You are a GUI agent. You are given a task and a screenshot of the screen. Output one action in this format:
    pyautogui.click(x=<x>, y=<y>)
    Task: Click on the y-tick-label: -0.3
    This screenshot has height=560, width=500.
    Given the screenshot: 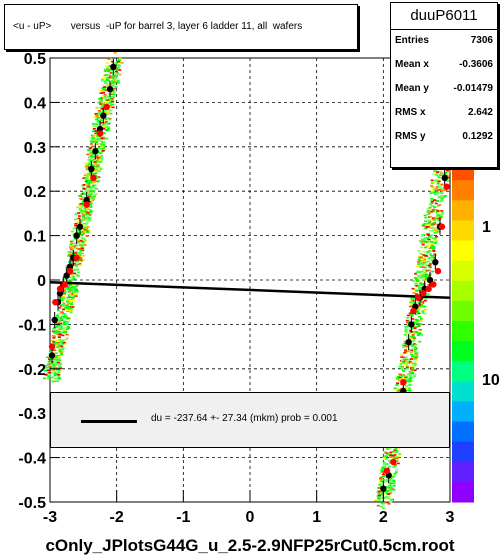 What is the action you would take?
    pyautogui.click(x=32, y=414)
    